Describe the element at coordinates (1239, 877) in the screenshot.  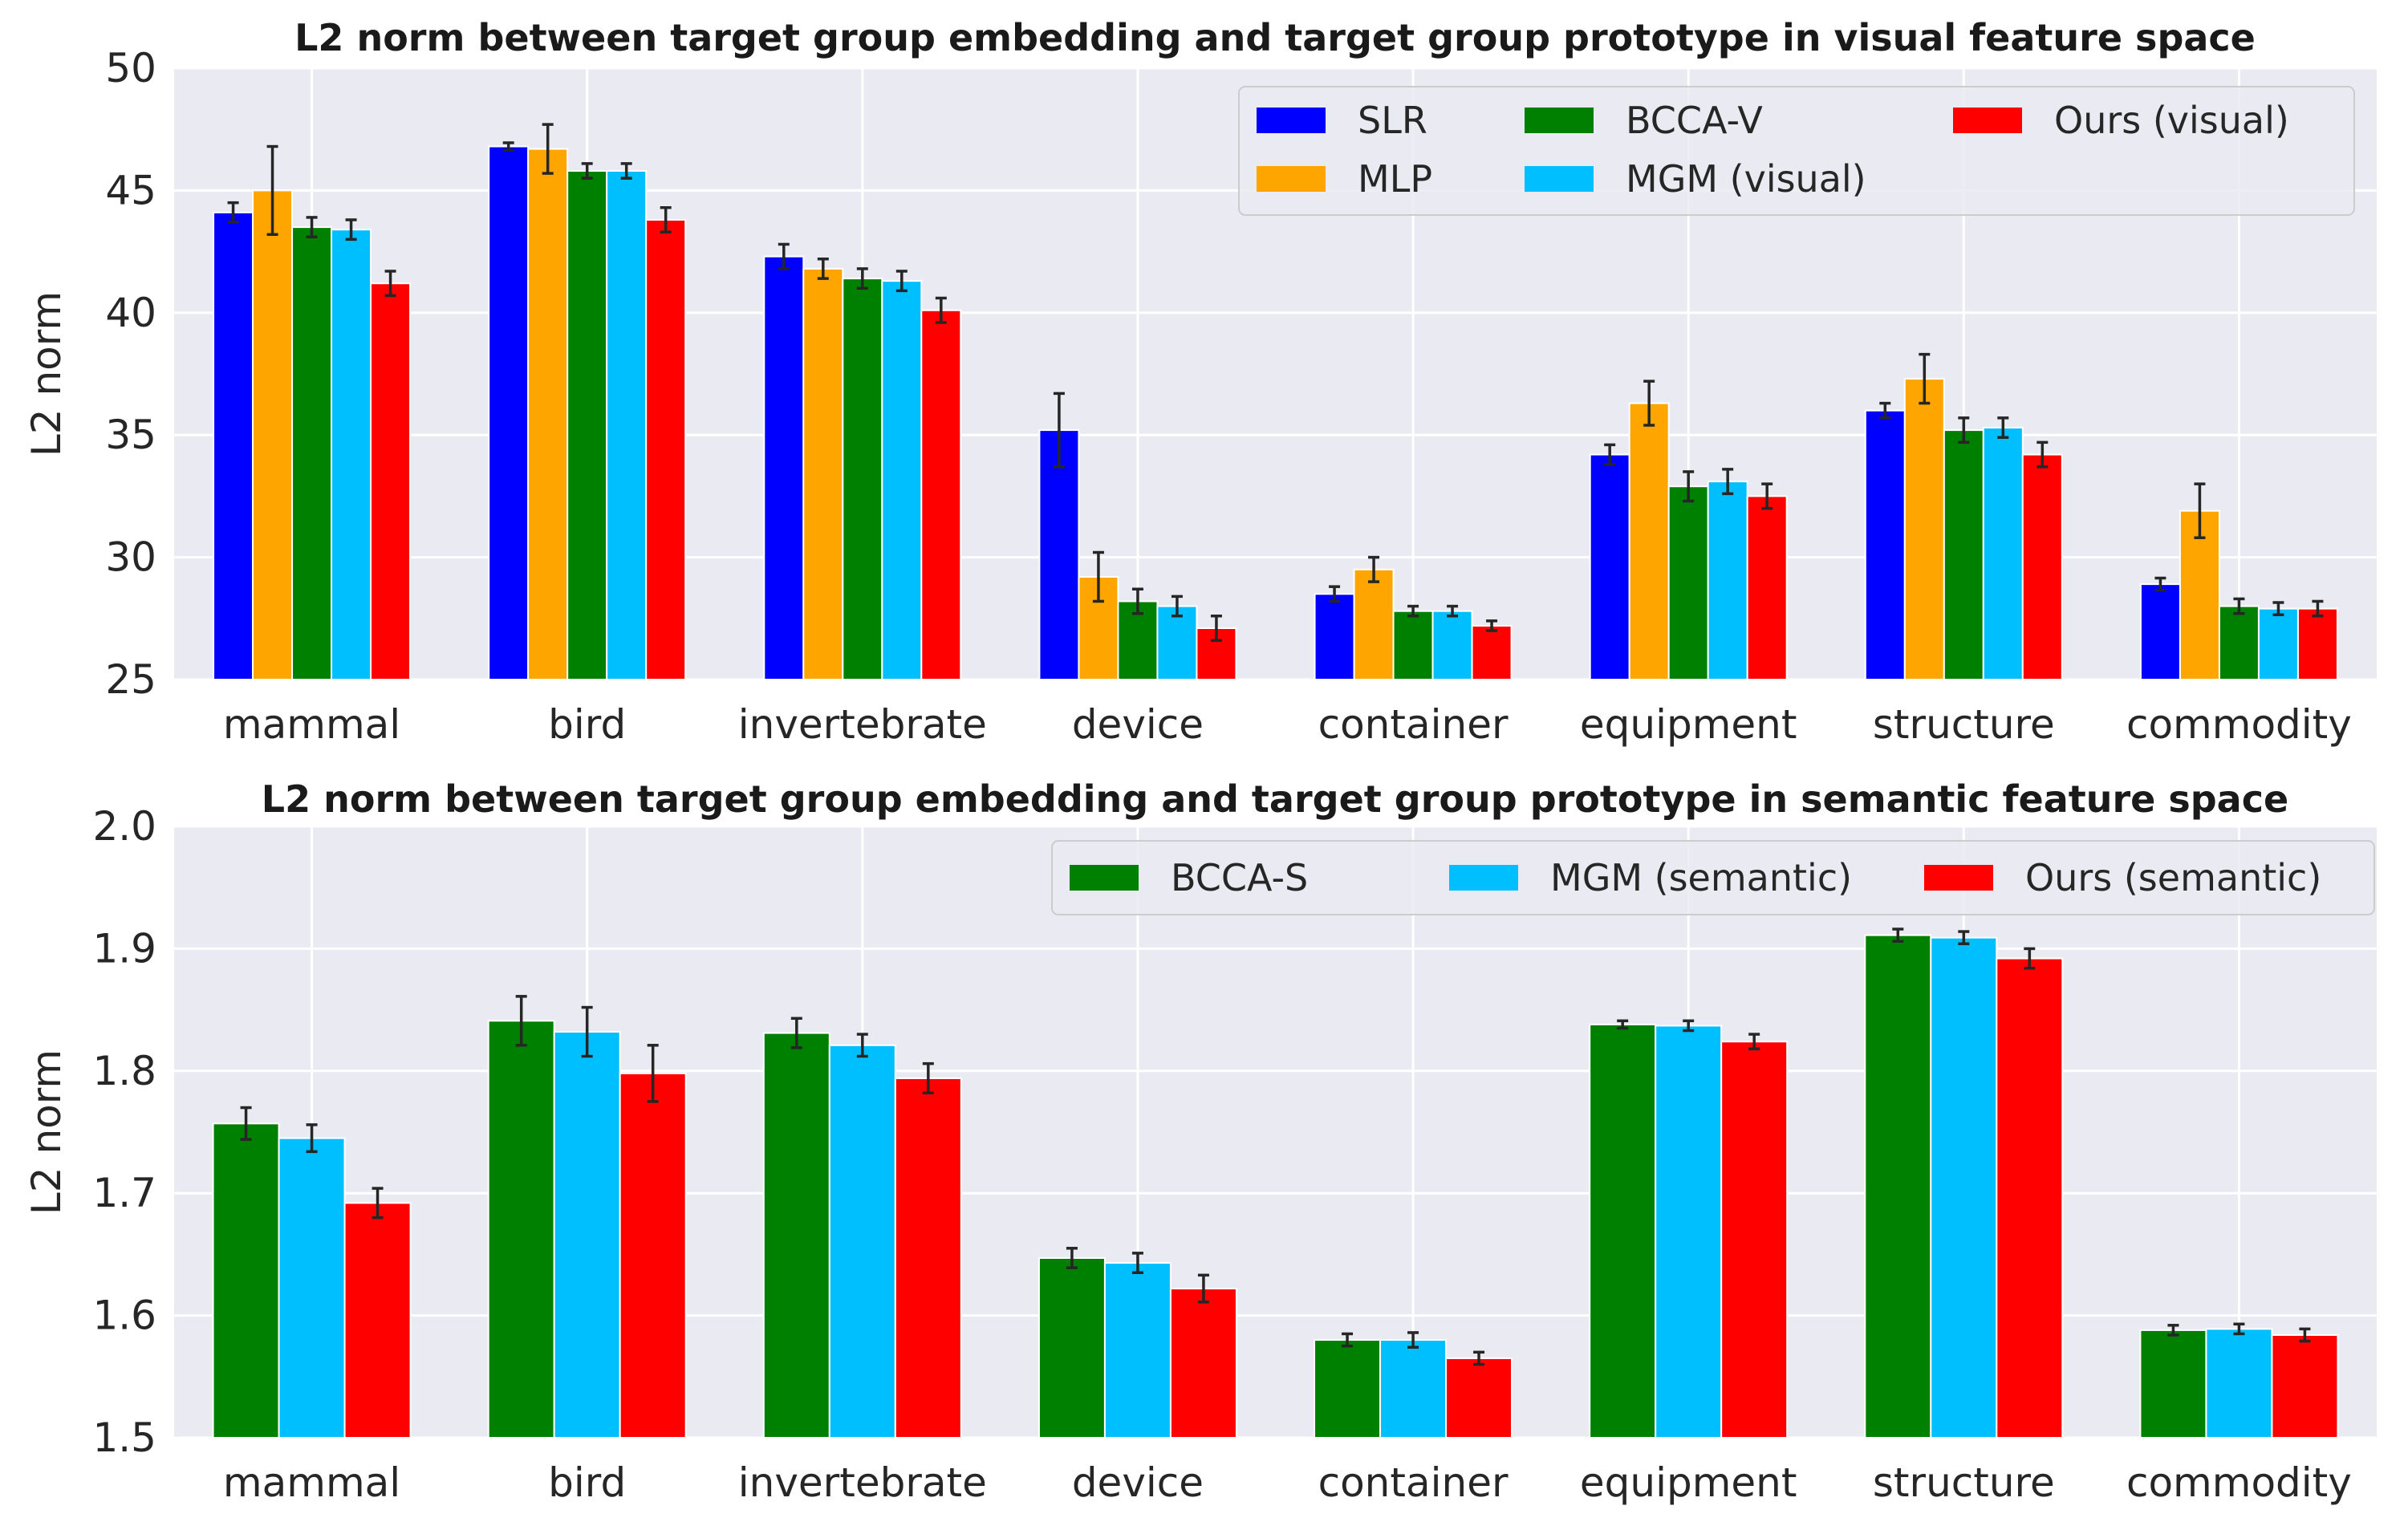
I see `legend-label: BCCA-S` at that location.